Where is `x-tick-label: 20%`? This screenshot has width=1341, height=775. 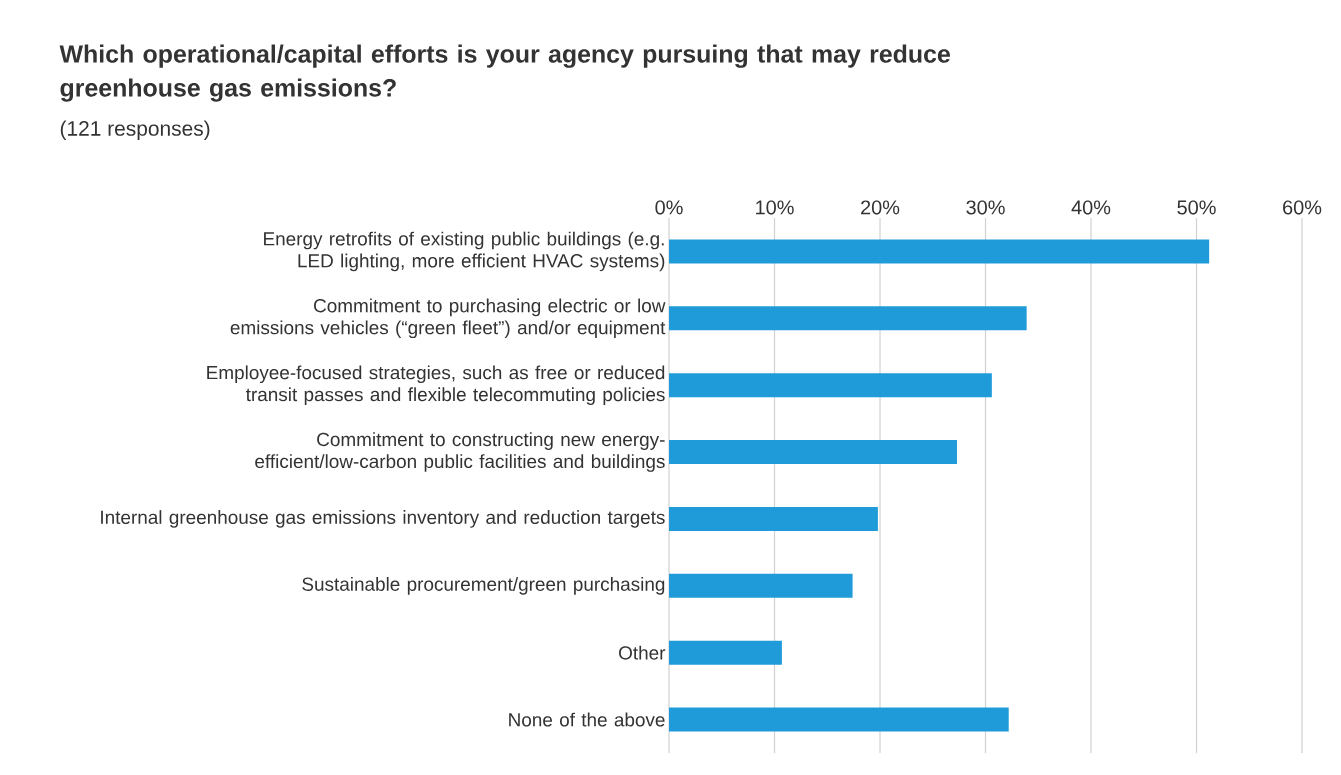
x-tick-label: 20% is located at coordinates (880, 207).